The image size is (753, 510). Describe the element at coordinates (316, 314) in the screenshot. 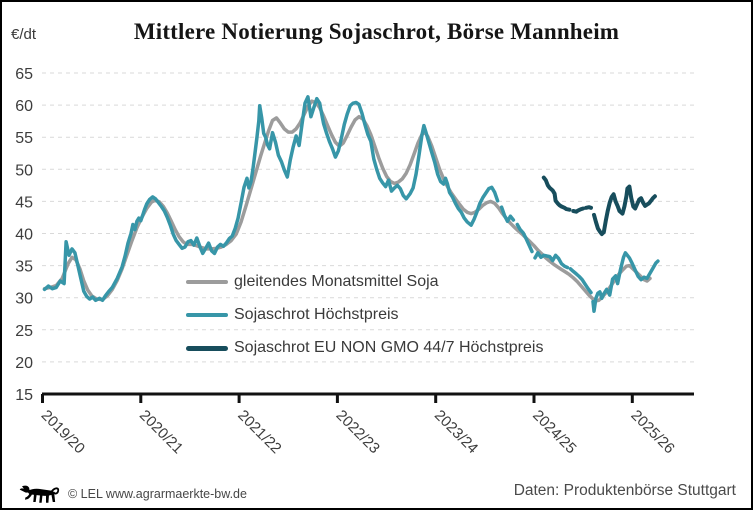

I see `legend-label: Sojaschrot Höchstpreis` at that location.